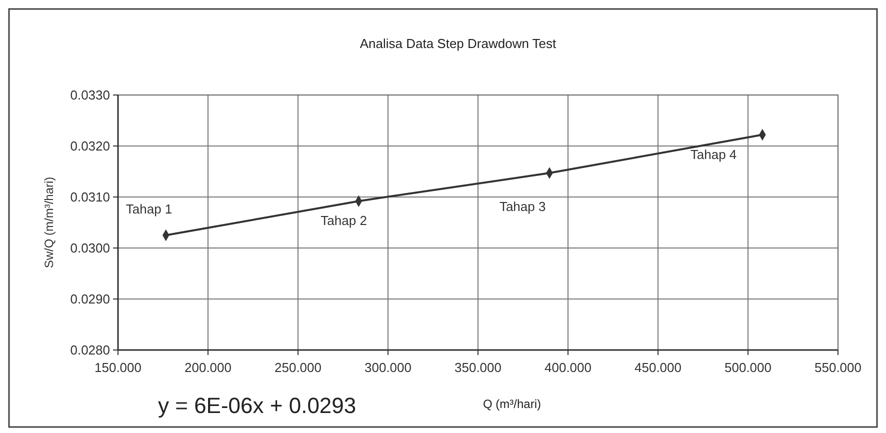  What do you see at coordinates (118, 367) in the screenshot?
I see `x-tick-label: 150.000` at bounding box center [118, 367].